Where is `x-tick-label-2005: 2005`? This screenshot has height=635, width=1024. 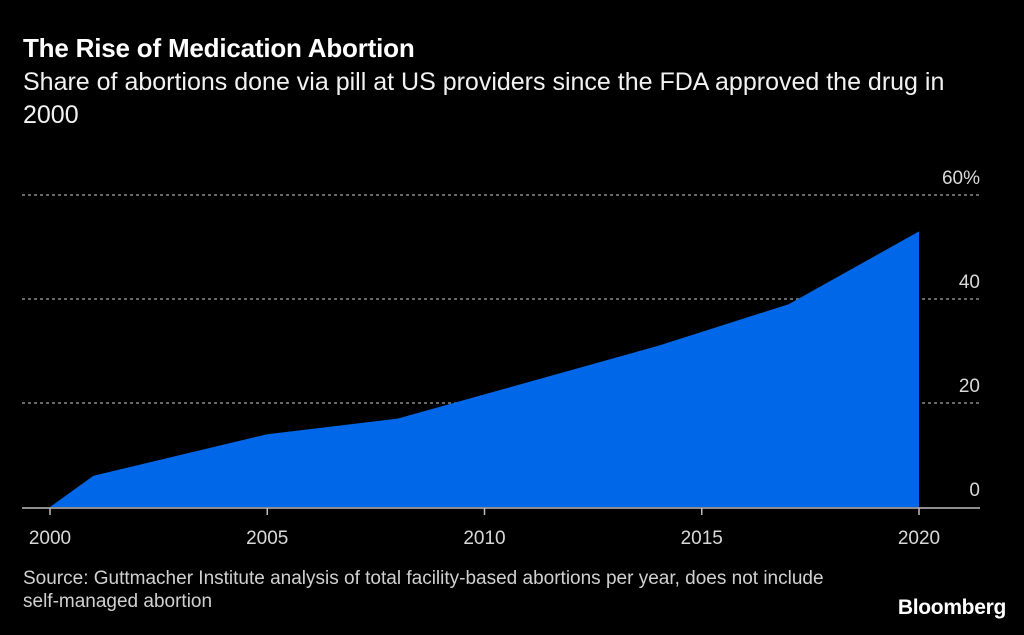 x-tick-label-2005: 2005 is located at coordinates (267, 538).